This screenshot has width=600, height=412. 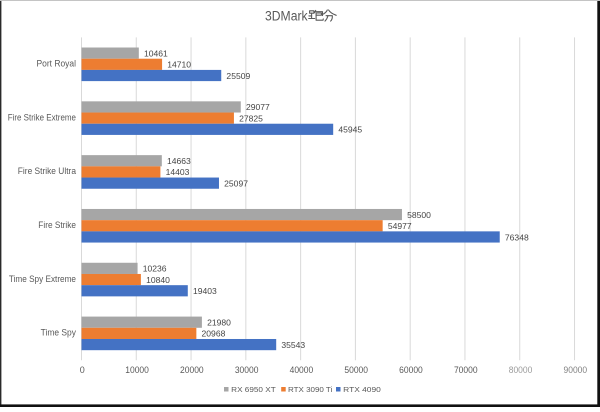 What do you see at coordinates (47, 171) in the screenshot?
I see `svg-text: Fire Strike Ultra` at bounding box center [47, 171].